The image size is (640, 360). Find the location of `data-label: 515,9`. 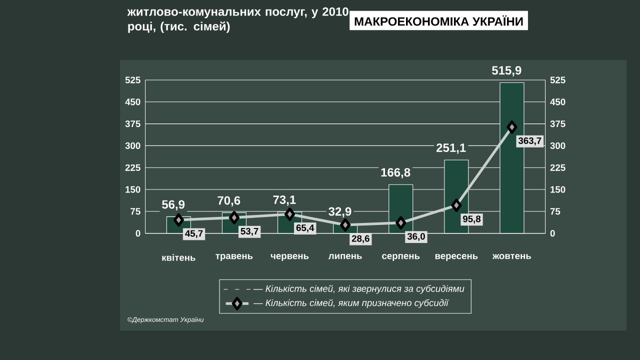

data-label: 515,9 is located at coordinates (507, 71).